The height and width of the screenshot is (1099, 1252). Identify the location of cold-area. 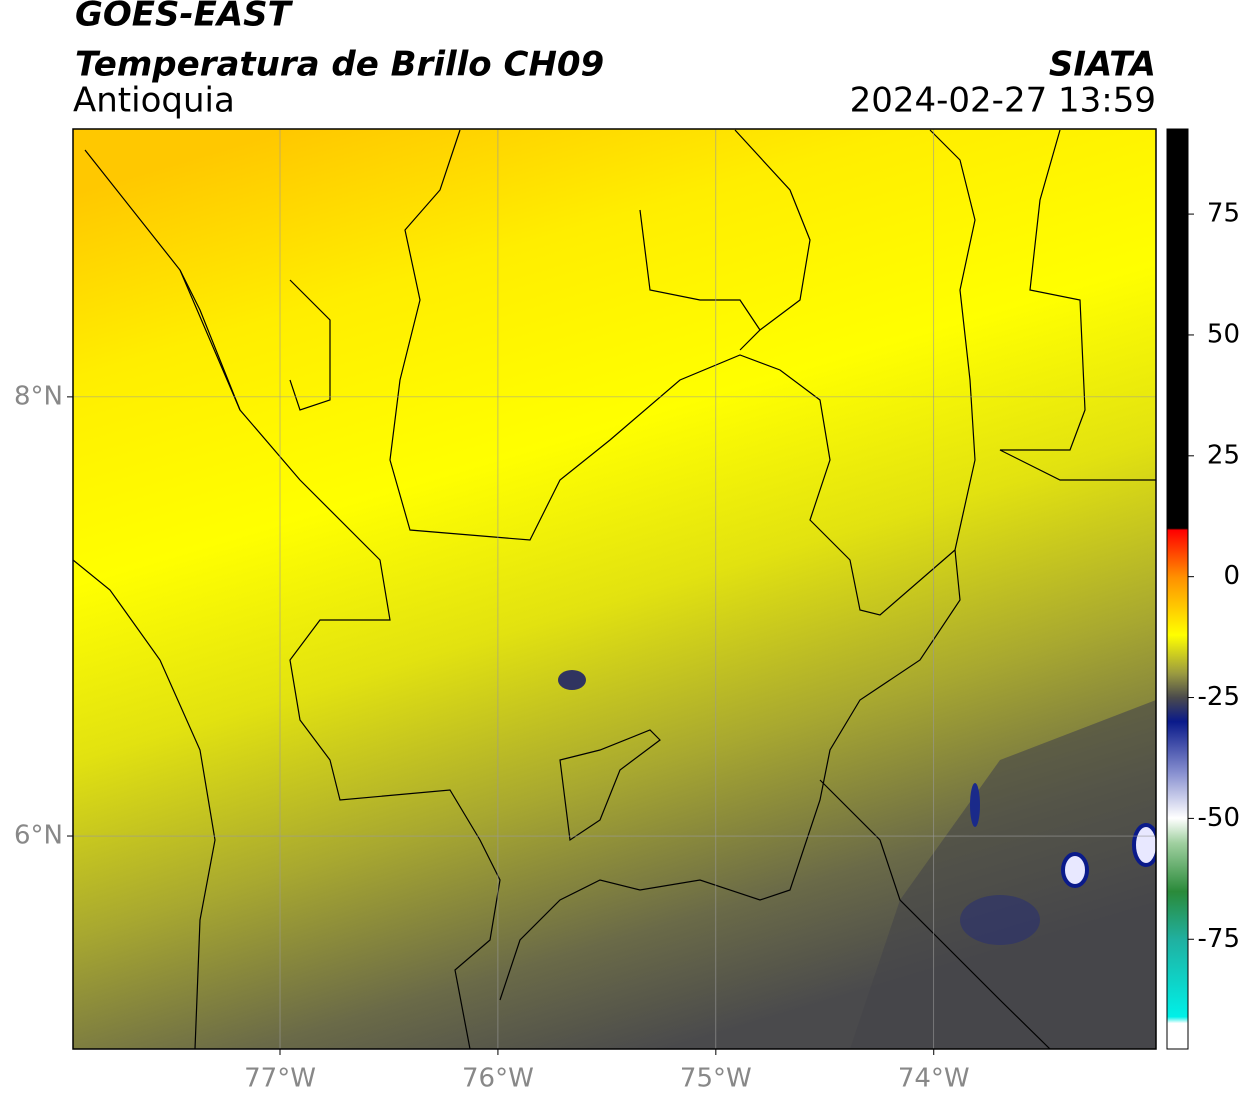
(1003, 874).